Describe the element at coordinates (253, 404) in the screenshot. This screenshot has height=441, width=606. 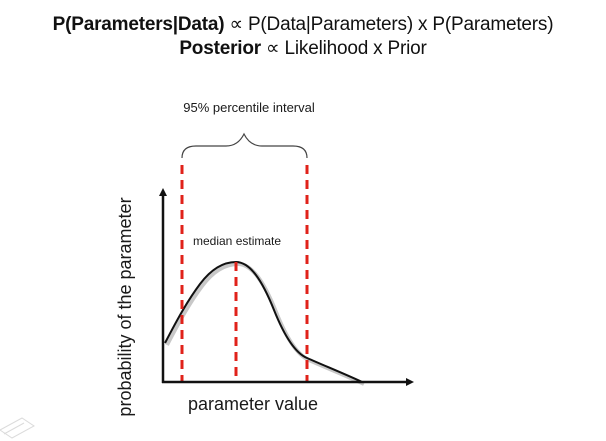
I see `x-axis-label: parameter value` at that location.